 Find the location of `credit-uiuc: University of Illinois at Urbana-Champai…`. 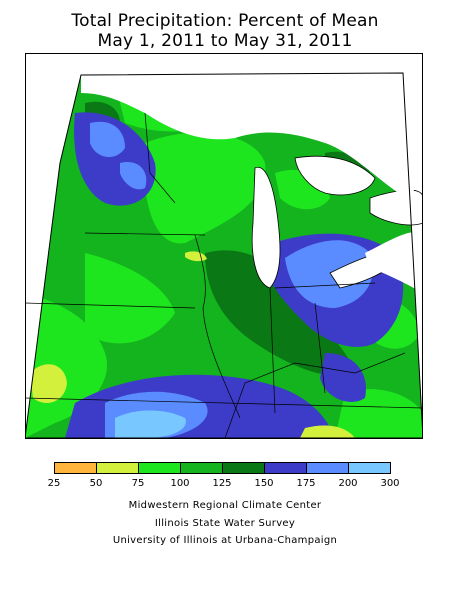

credit-uiuc: University of Illinois at Urbana-Champai… is located at coordinates (225, 540).